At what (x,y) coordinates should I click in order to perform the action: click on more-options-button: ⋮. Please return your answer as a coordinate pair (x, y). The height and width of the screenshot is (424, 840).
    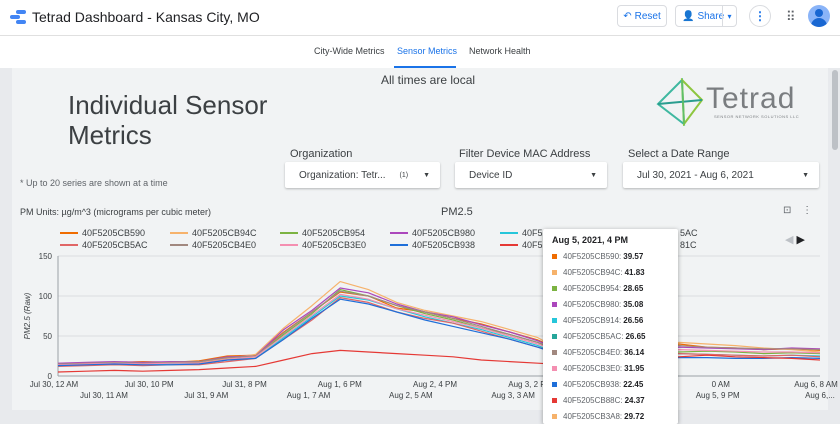
    Looking at the image, I should click on (760, 16).